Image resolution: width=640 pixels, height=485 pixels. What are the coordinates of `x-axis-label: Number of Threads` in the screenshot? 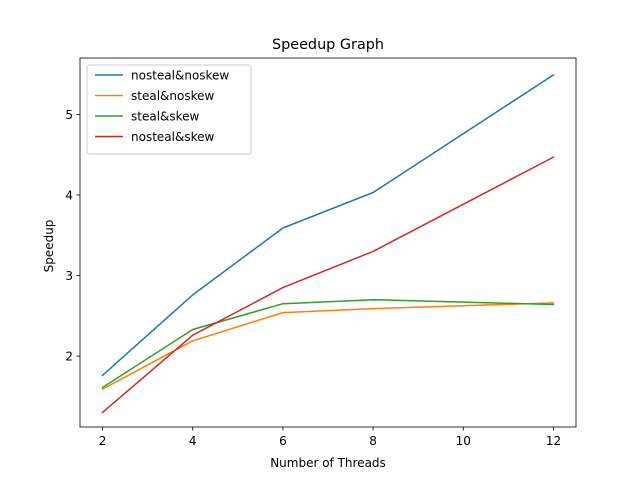 It's located at (328, 463).